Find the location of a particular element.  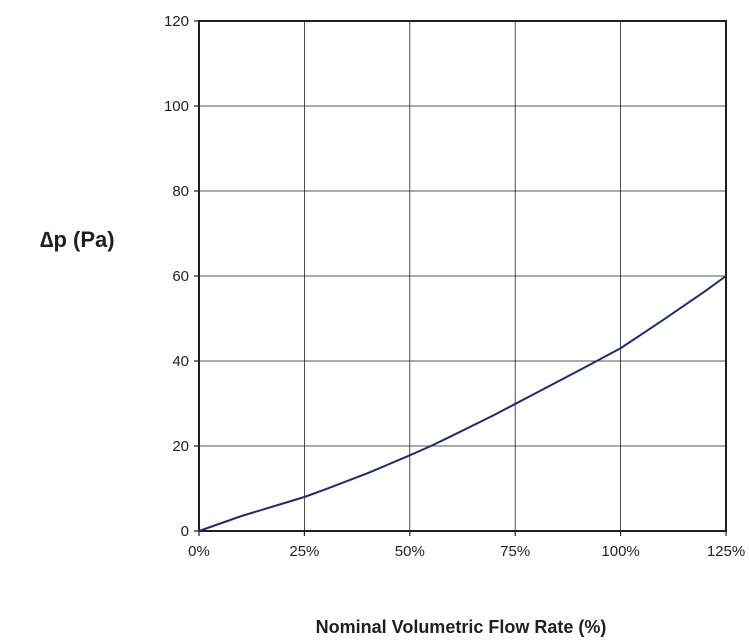

x-tick-label: 50% is located at coordinates (410, 551).